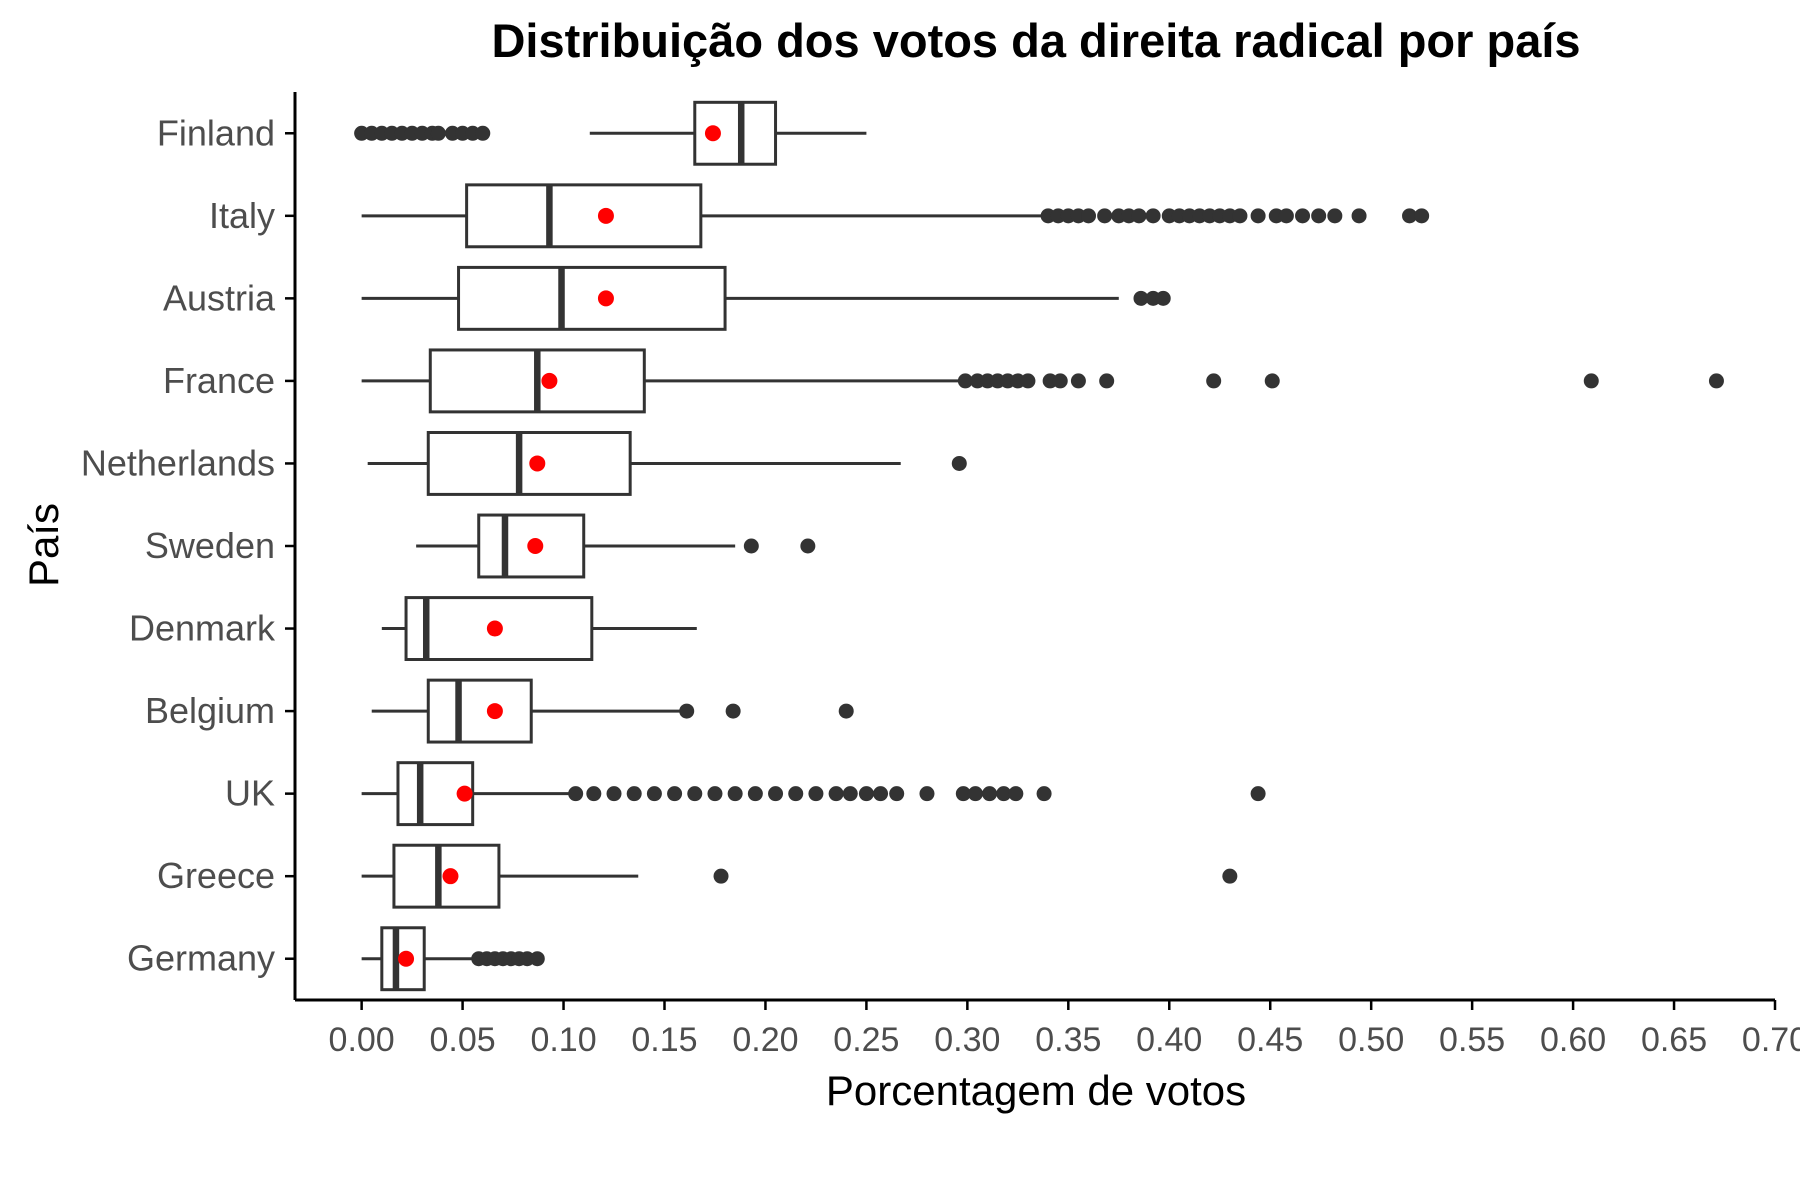 This screenshot has height=1200, width=1800. I want to click on mean-point-belgium, so click(494, 711).